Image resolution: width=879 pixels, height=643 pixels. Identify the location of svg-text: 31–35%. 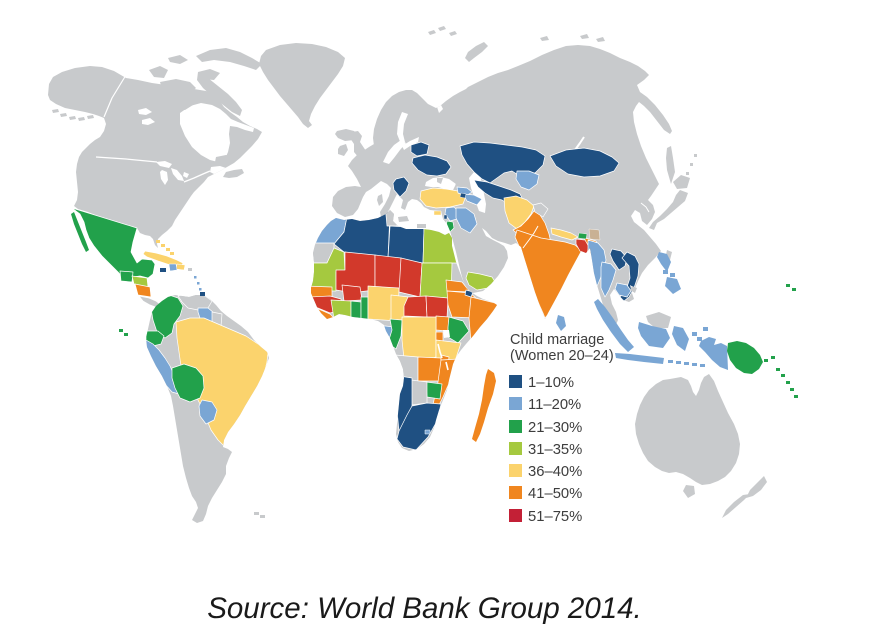
(555, 450).